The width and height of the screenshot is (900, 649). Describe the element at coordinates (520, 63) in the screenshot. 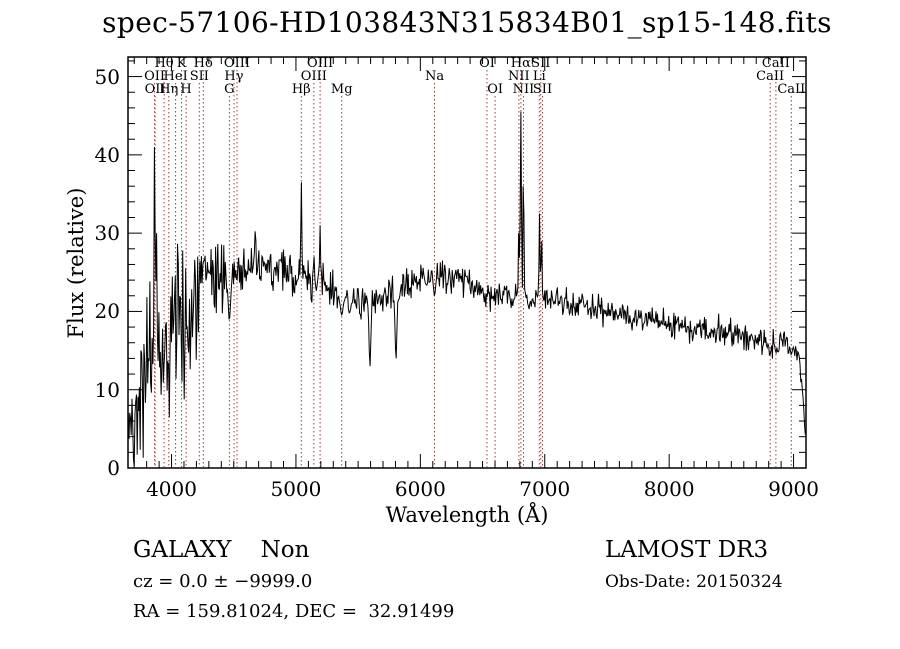

I see `spectral-line-label: Hα` at that location.